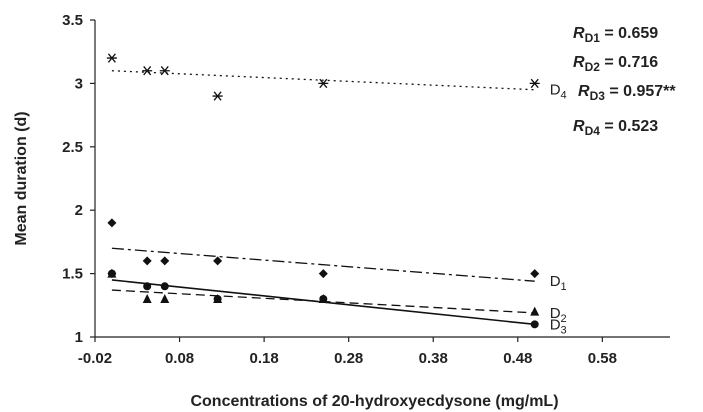 This screenshot has height=412, width=703. Describe the element at coordinates (179, 358) in the screenshot. I see `x-tick-label: 0.08` at that location.